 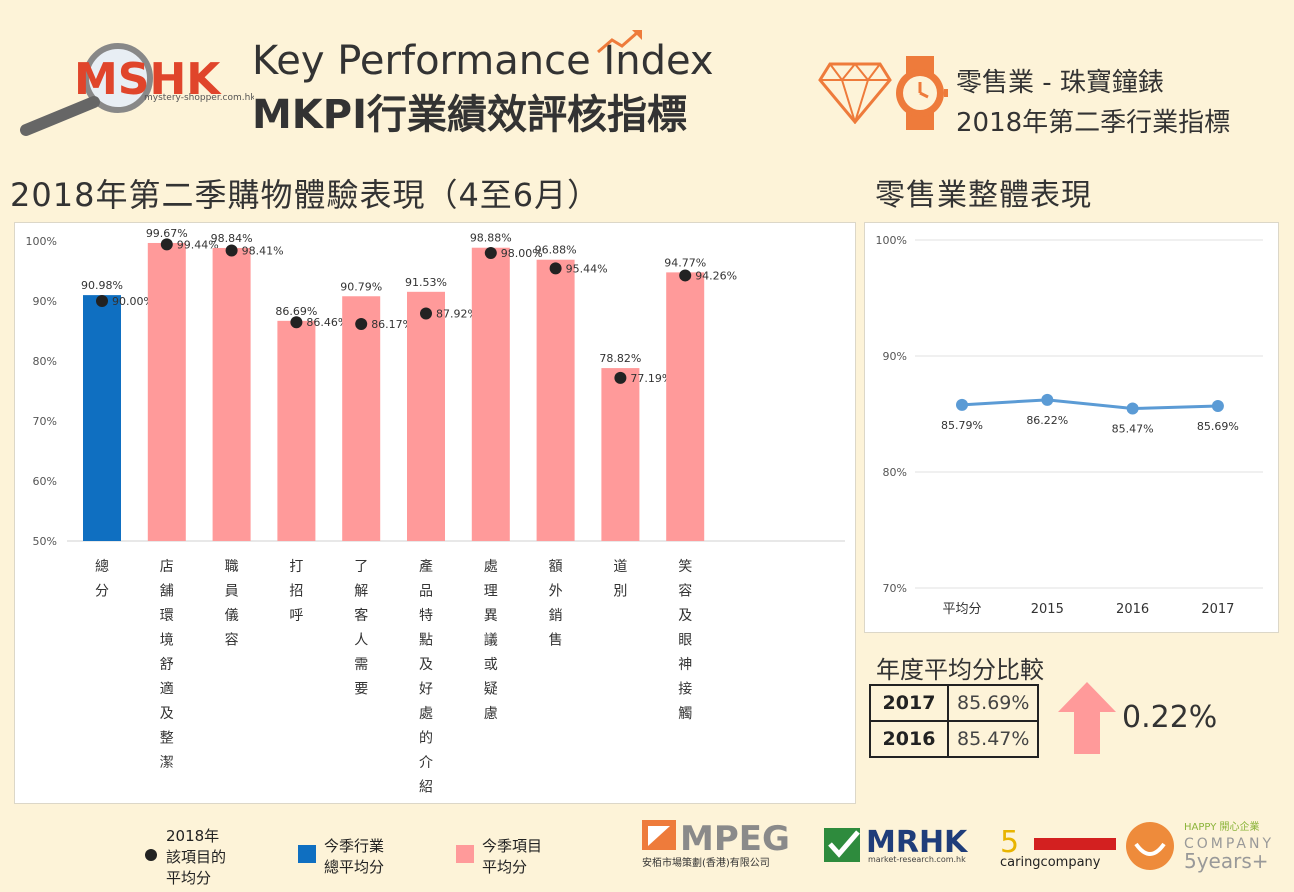 I want to click on y-tick-label: 70%, so click(x=45, y=421).